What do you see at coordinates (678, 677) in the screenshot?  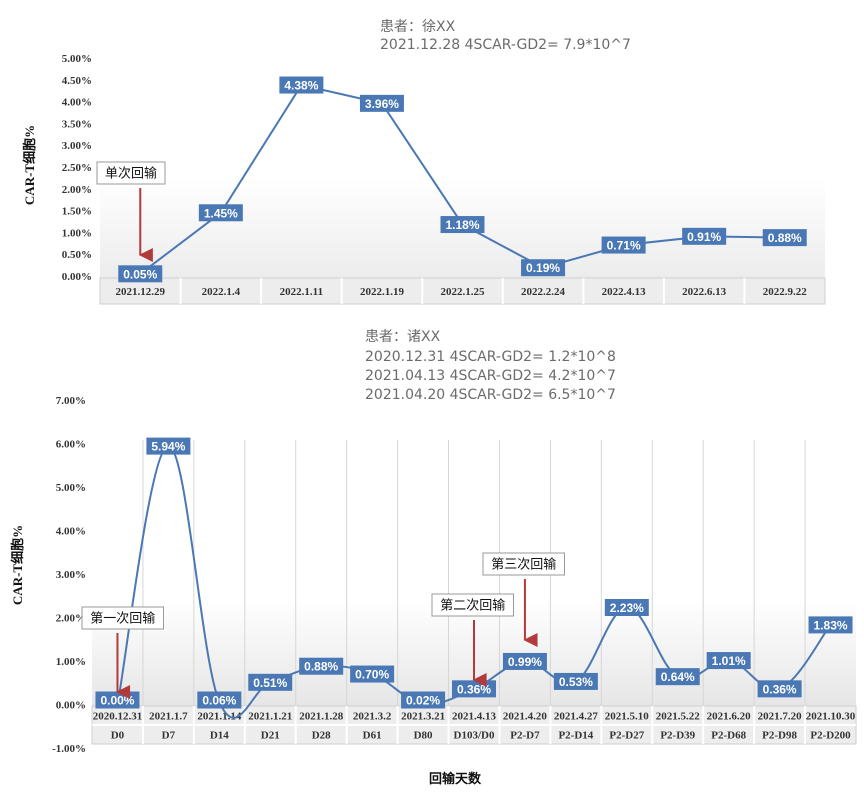 I see `chart2-data-label-text: 0.64%` at bounding box center [678, 677].